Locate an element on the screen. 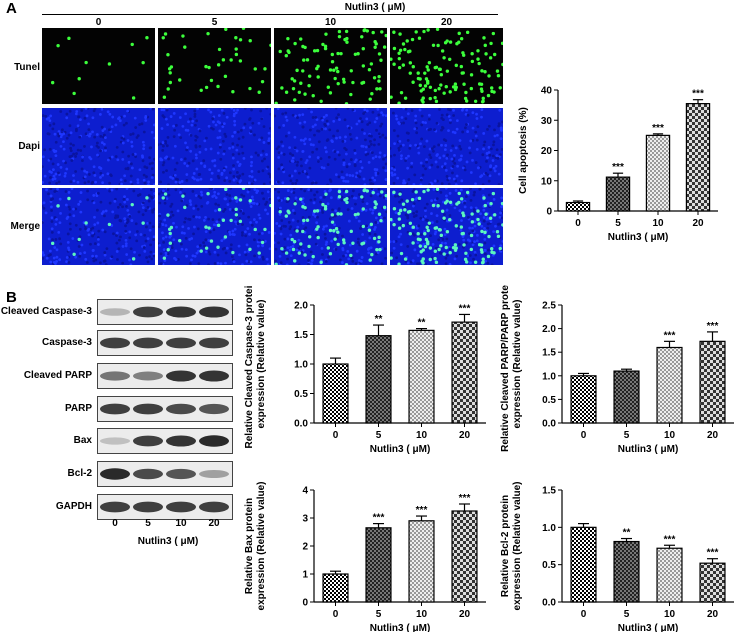  y-tick-label: 2 is located at coordinates (305, 547).